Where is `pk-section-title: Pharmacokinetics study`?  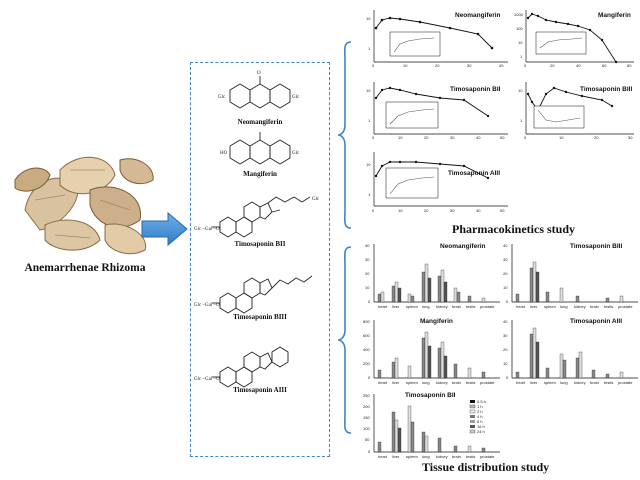
pk-section-title: Pharmacokinetics study is located at coordinates (513, 229).